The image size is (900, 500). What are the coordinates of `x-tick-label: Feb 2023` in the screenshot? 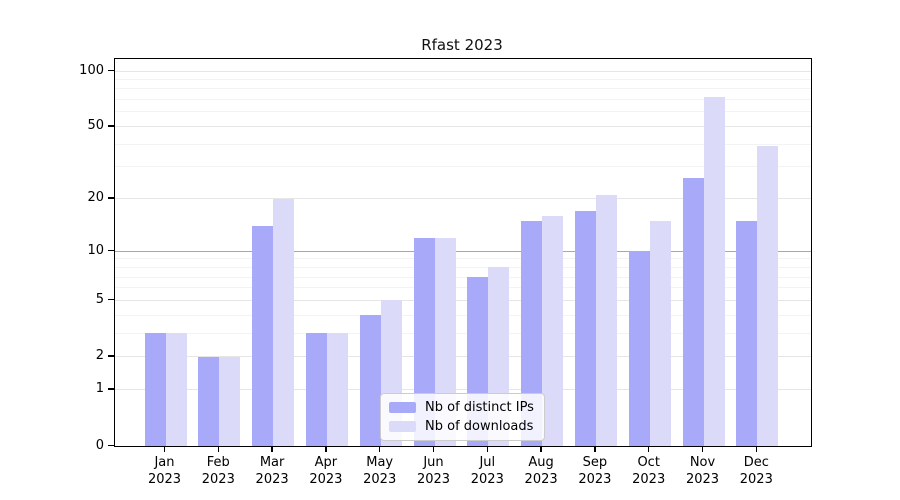 It's located at (218, 471).